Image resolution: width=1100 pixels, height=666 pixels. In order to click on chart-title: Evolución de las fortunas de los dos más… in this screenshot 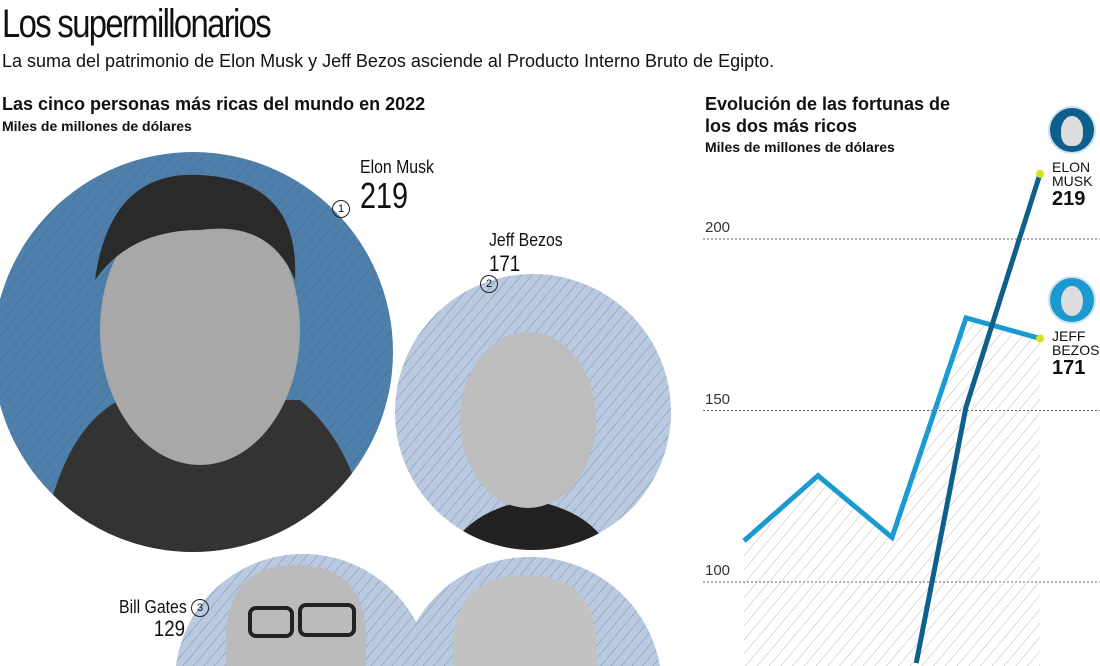, I will do `click(828, 115)`.